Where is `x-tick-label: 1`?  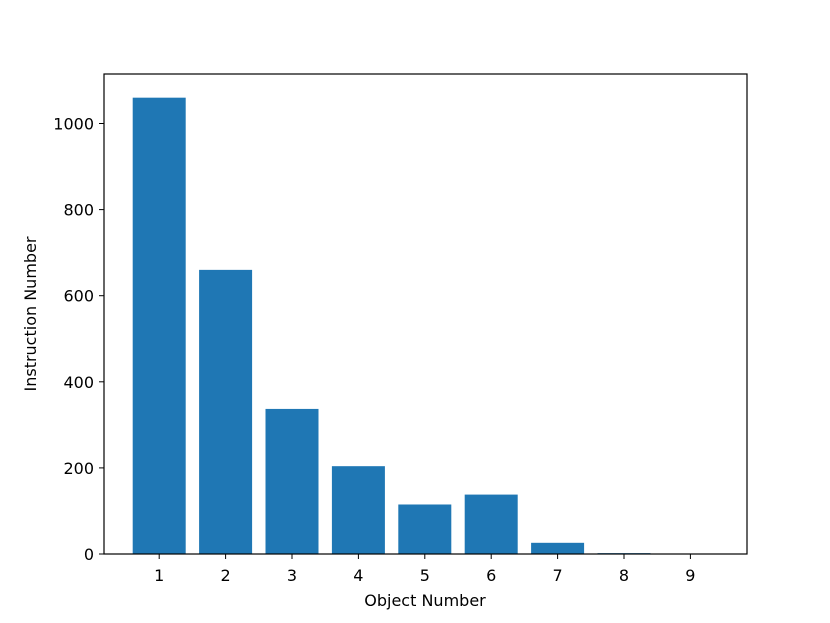
x-tick-label: 1 is located at coordinates (159, 575).